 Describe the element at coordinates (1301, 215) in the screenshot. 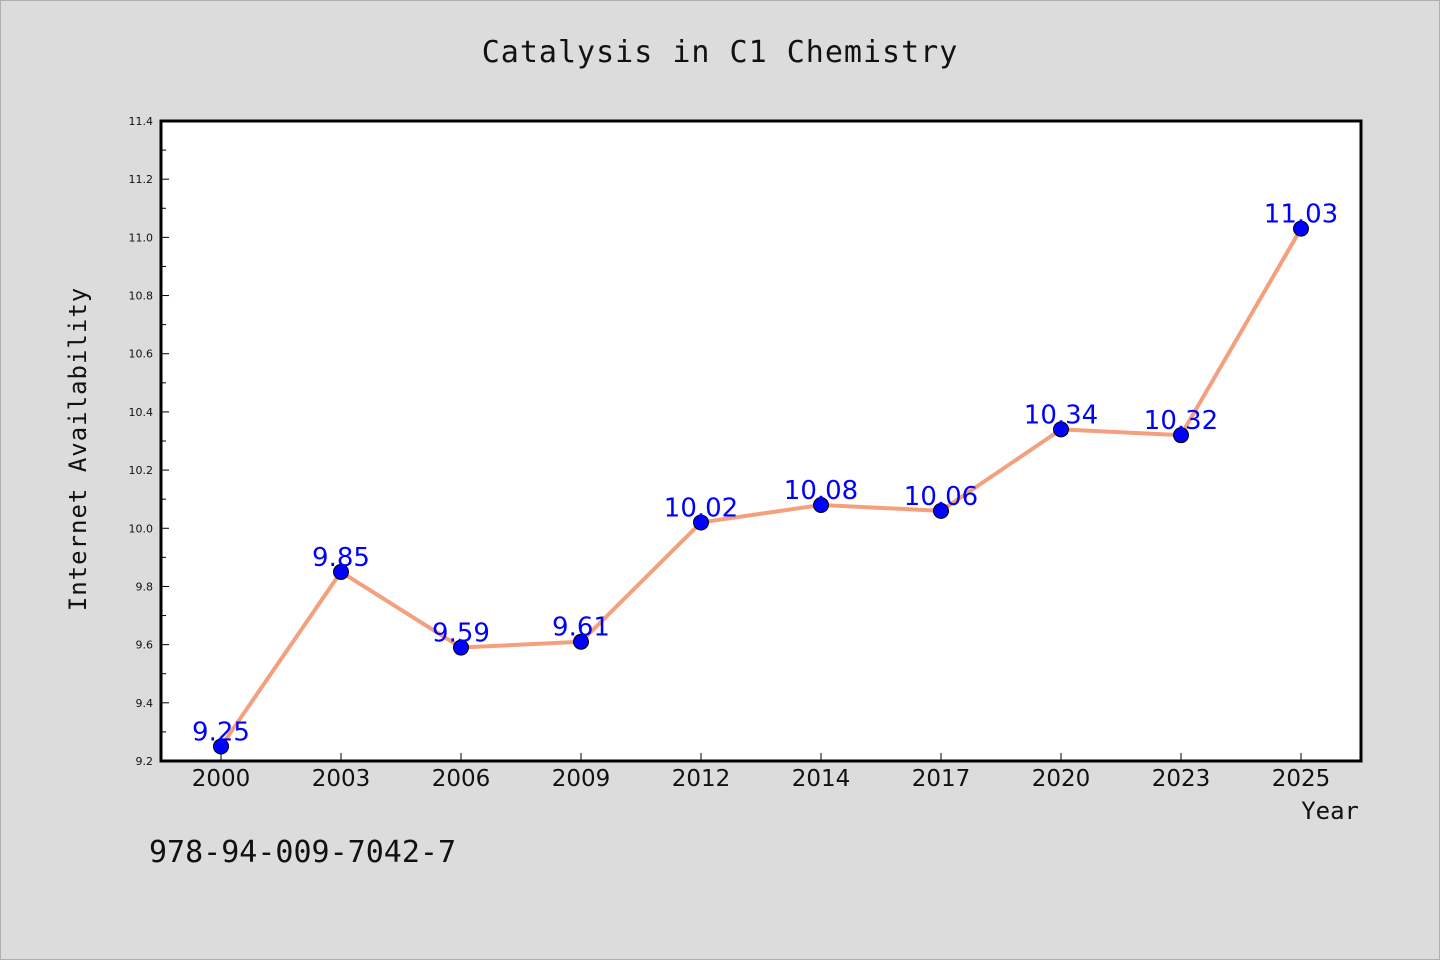

I see `data-label: 11.03` at that location.